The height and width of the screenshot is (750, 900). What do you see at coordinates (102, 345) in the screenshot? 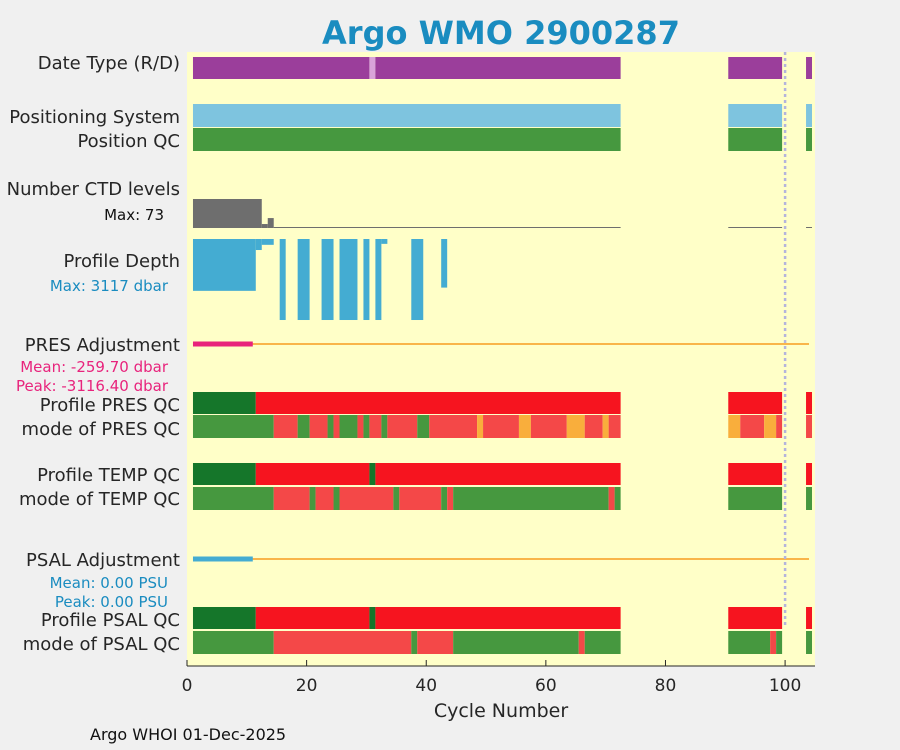
I see `row-label-pres-adjustment: PRES Adjustment` at bounding box center [102, 345].